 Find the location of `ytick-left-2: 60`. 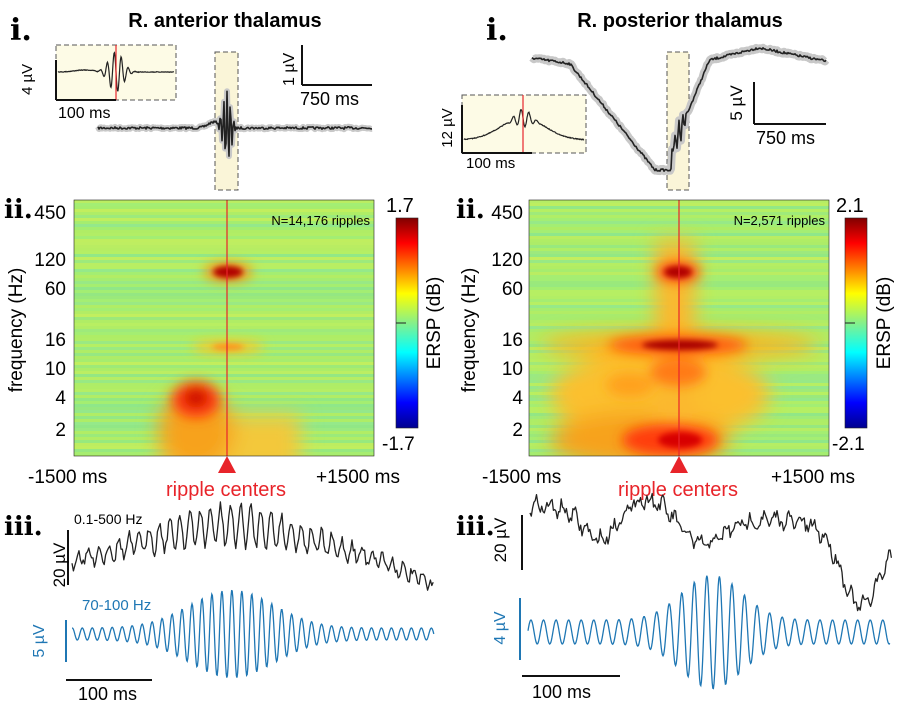

ytick-left-2: 60 is located at coordinates (55, 289).